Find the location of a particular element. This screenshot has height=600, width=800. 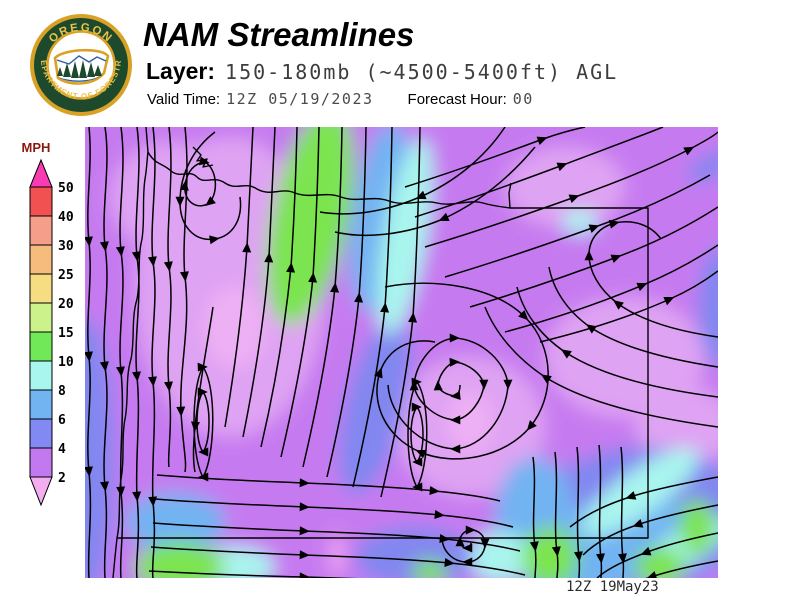

layer-value: 150-180mb (~4500-5400ft) AGL is located at coordinates (422, 72).